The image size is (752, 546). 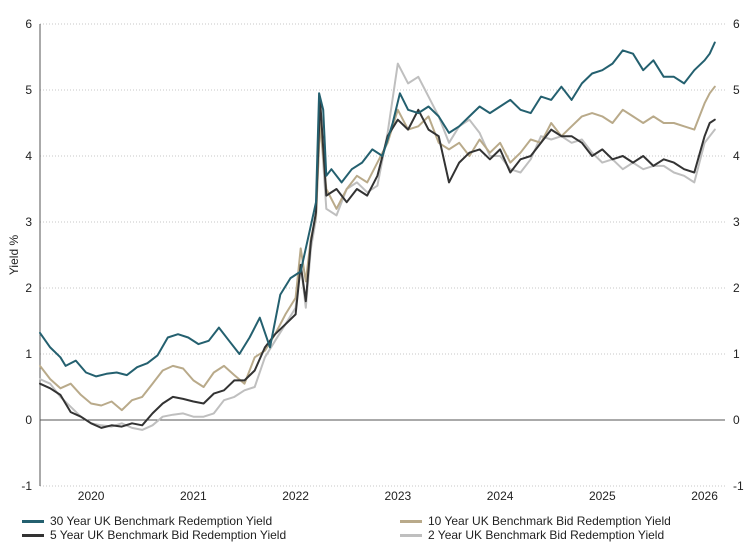 What do you see at coordinates (736, 156) in the screenshot?
I see `y-tick-label-right-5: 4` at bounding box center [736, 156].